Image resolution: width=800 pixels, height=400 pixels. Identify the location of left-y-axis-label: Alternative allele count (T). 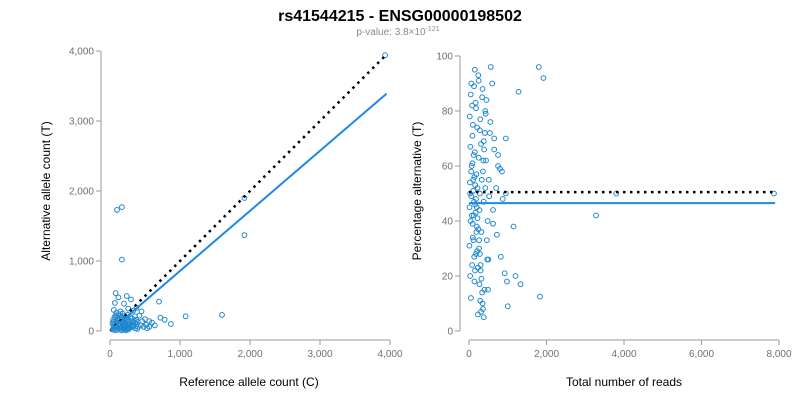
(46, 190).